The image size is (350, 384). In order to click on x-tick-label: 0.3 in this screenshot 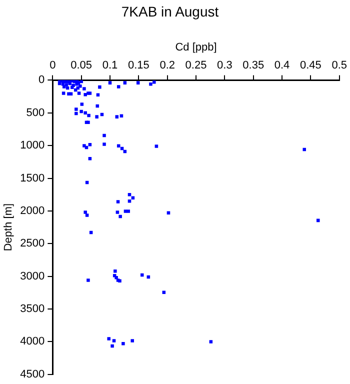, I will do `click(224, 66)`.